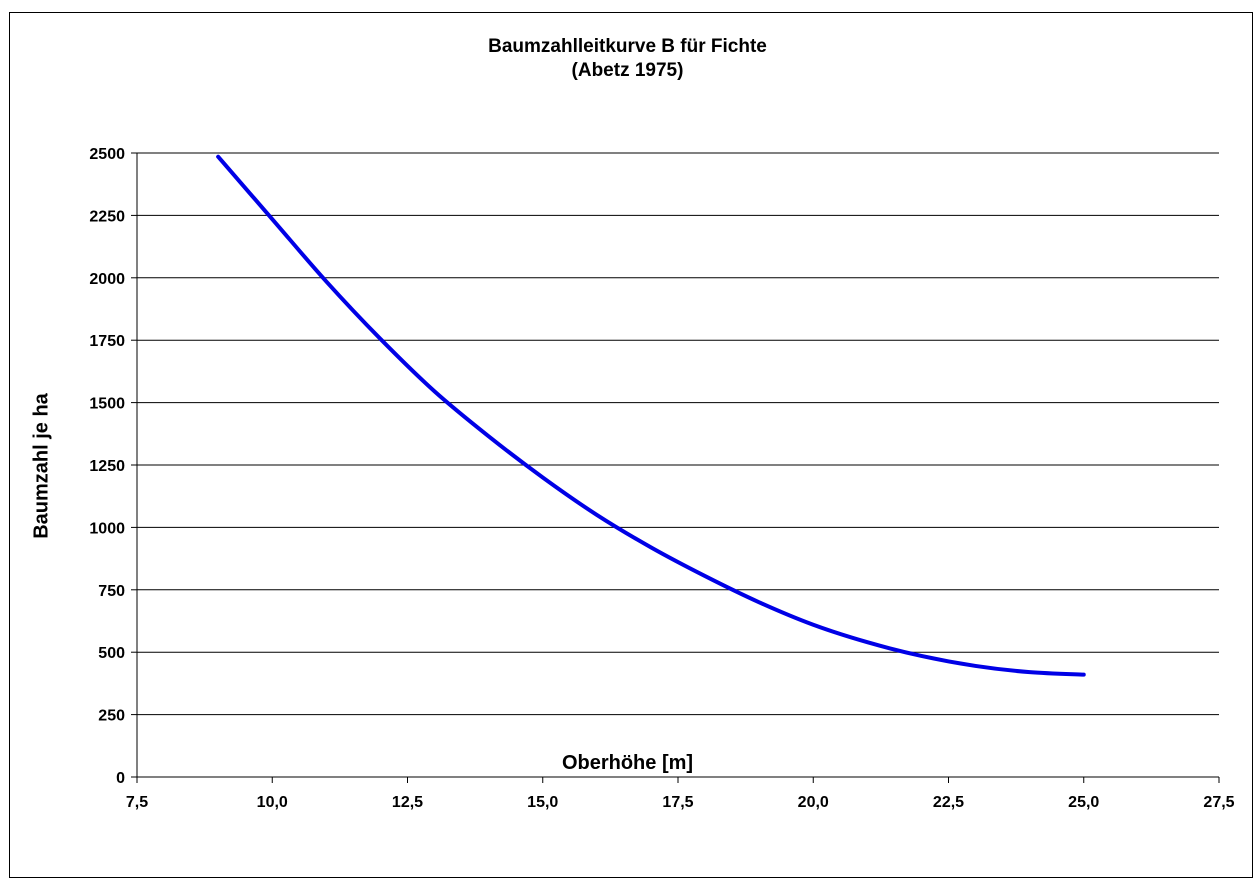 This screenshot has height=879, width=1255. I want to click on y-tick-label: 500, so click(111, 653).